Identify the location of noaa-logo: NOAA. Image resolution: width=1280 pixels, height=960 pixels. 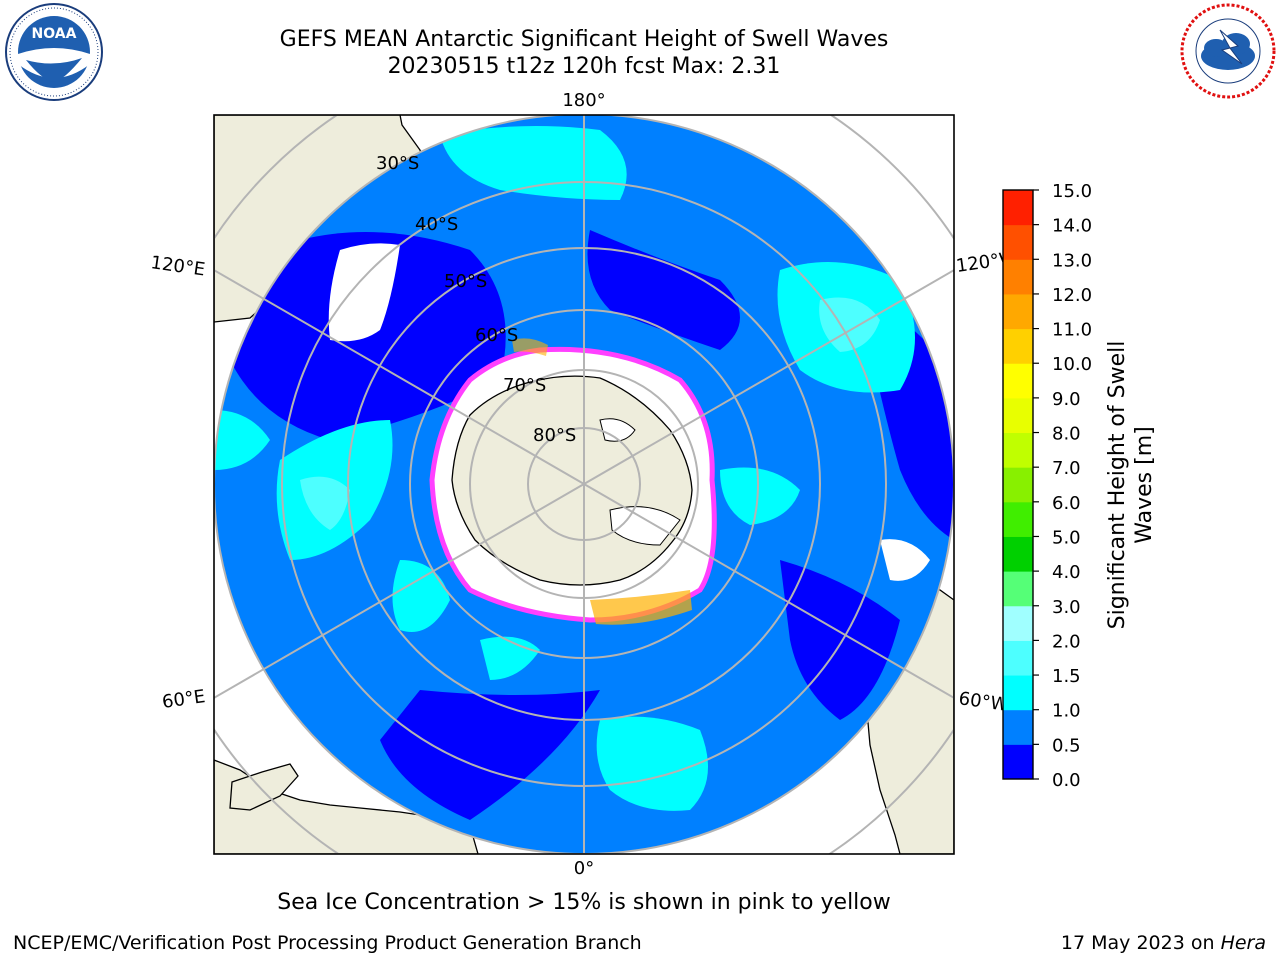
(54, 52).